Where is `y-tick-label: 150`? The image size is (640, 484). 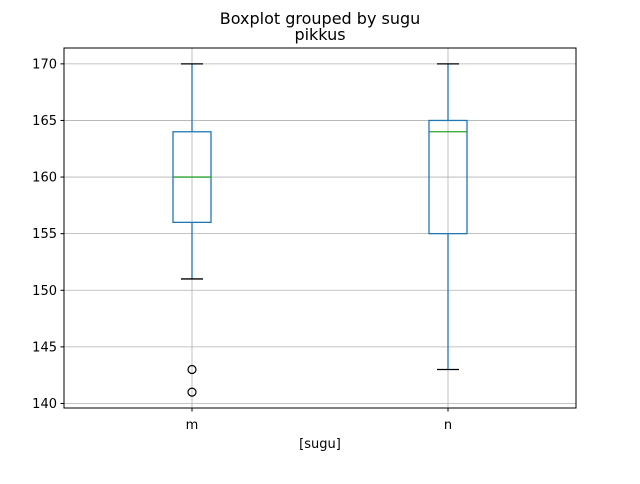
y-tick-label: 150 is located at coordinates (44, 291).